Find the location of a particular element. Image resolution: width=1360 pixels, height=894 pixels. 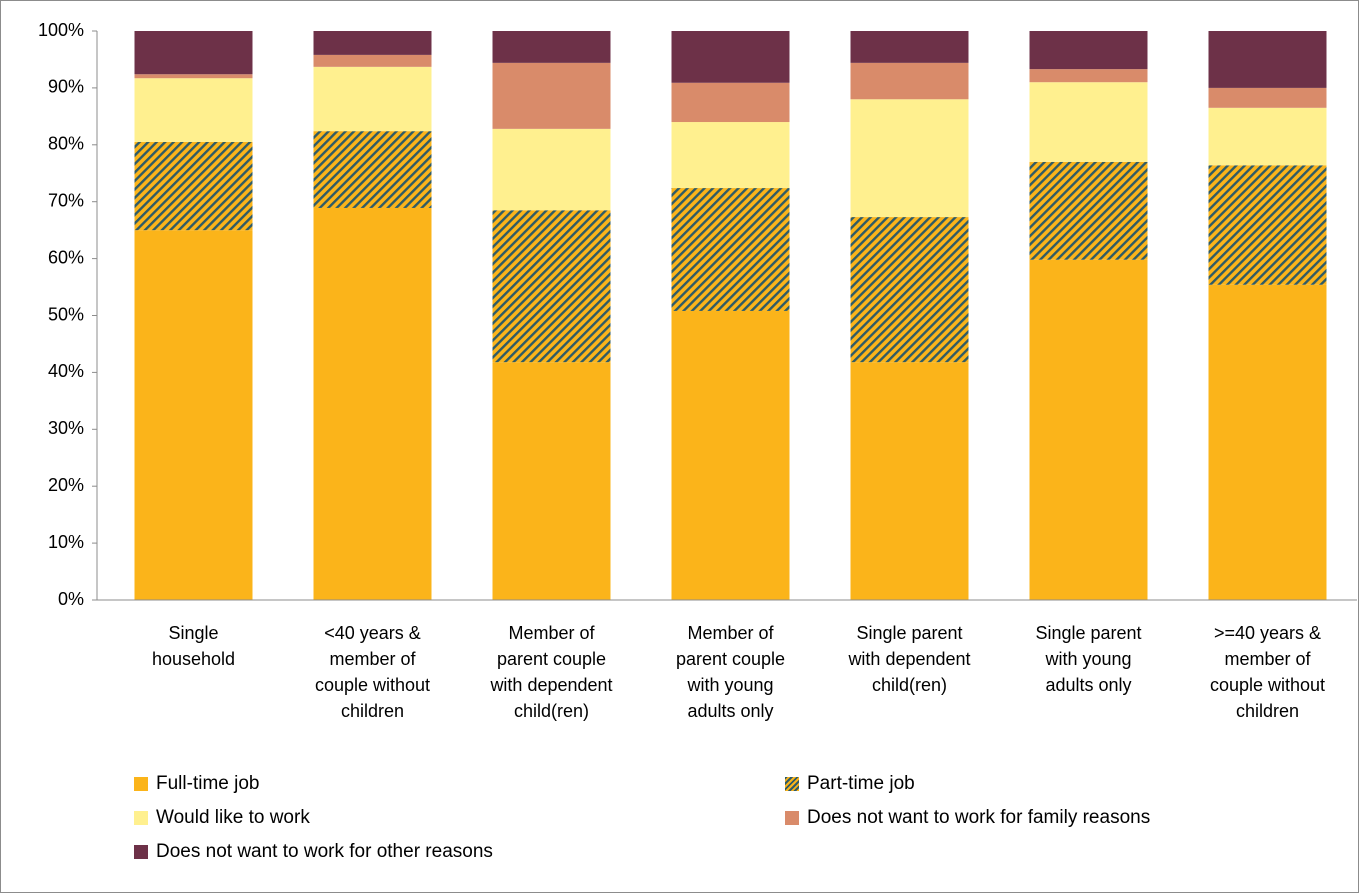

legend-item: Would like to work is located at coordinates (222, 818).